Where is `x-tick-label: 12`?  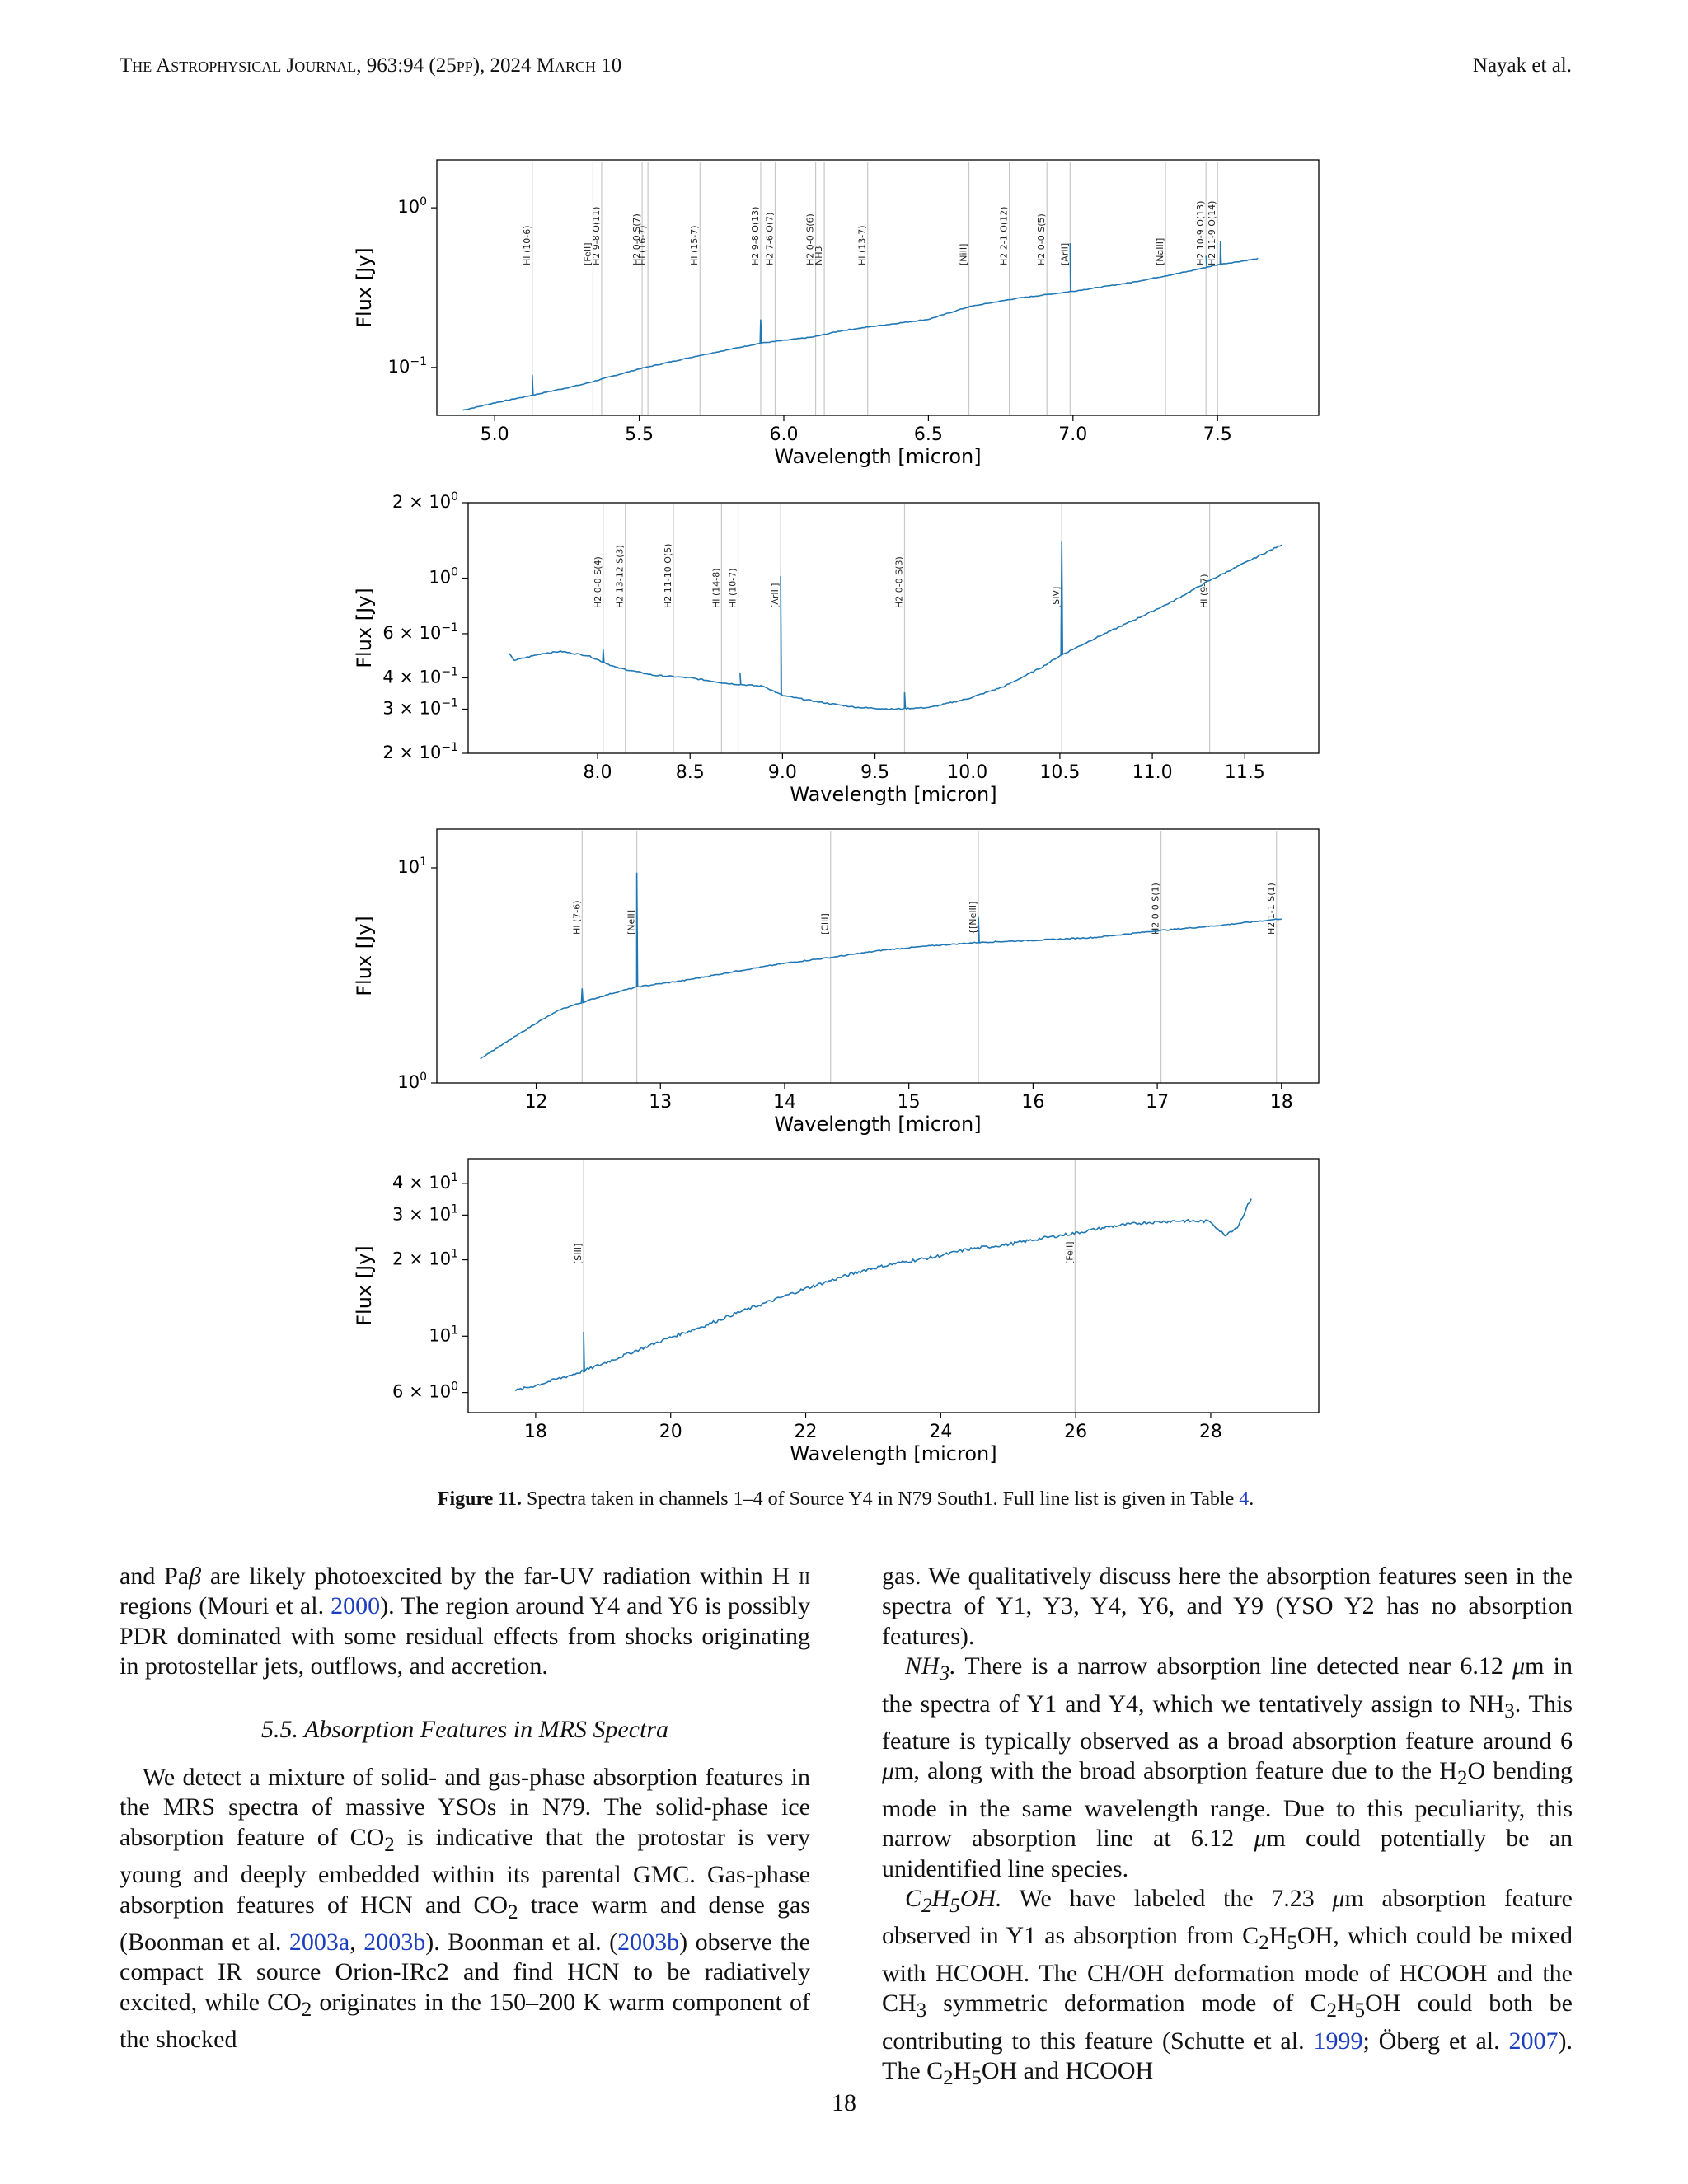 x-tick-label: 12 is located at coordinates (536, 1102).